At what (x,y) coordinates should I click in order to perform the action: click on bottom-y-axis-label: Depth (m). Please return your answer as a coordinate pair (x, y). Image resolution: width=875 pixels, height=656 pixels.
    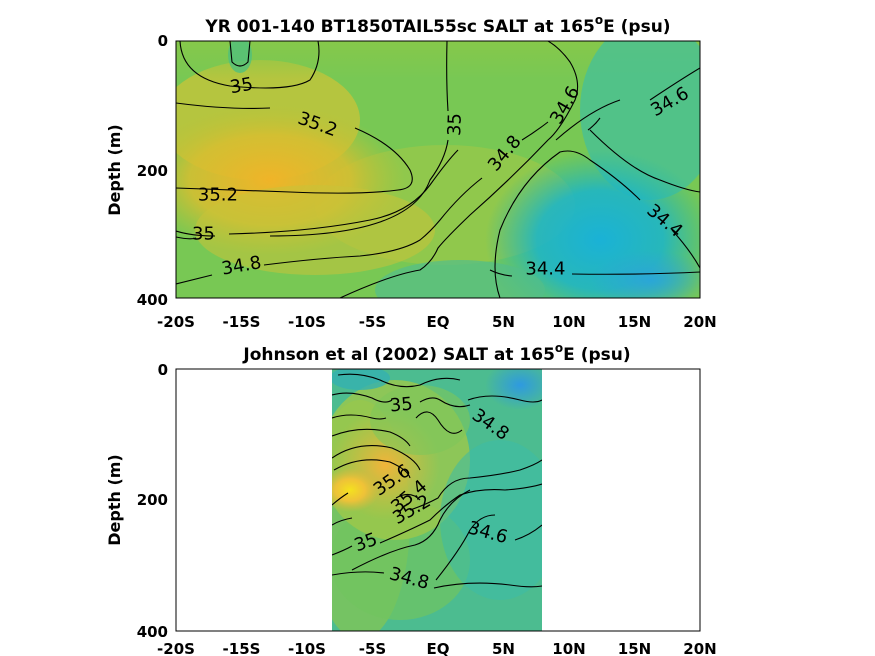
    Looking at the image, I should click on (114, 500).